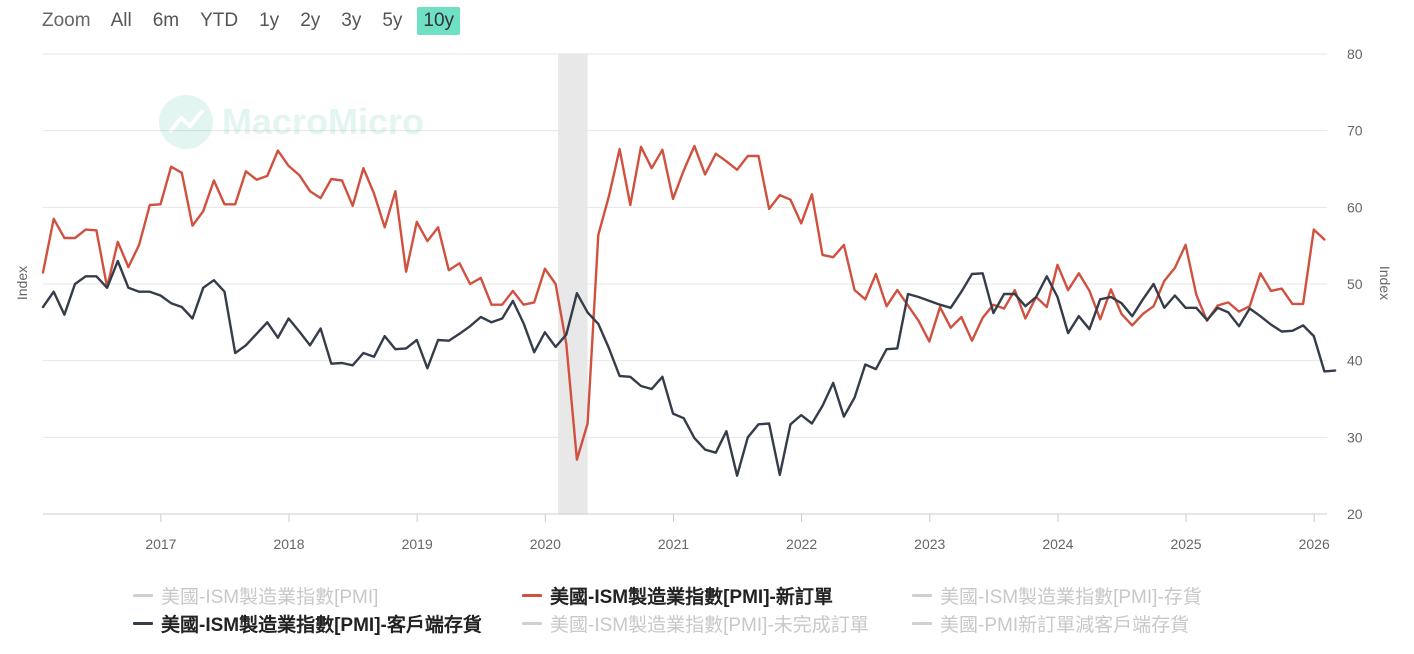  Describe the element at coordinates (1065, 625) in the screenshot. I see `legend-label: 美國-PMI新訂單減客戶端存貨` at that location.